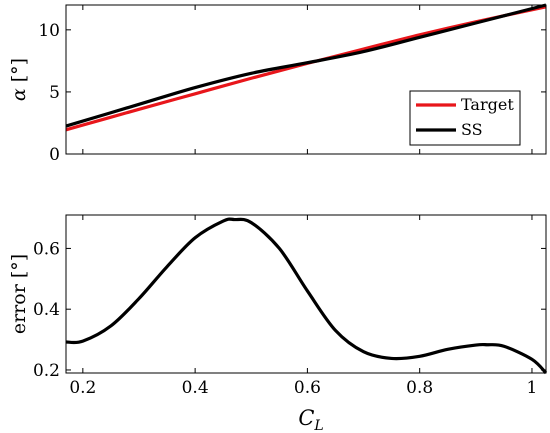 The width and height of the screenshot is (550, 433). I want to click on legend-box, so click(465, 118).